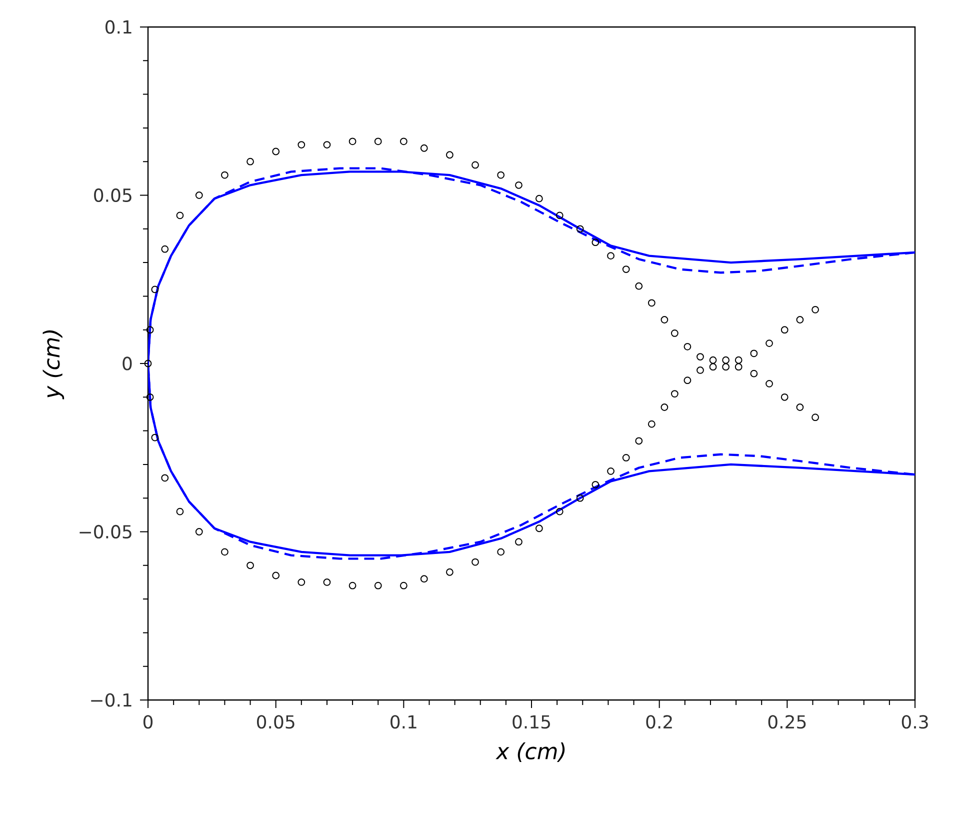  I want to click on y-tick-label: −0.1, so click(111, 700).